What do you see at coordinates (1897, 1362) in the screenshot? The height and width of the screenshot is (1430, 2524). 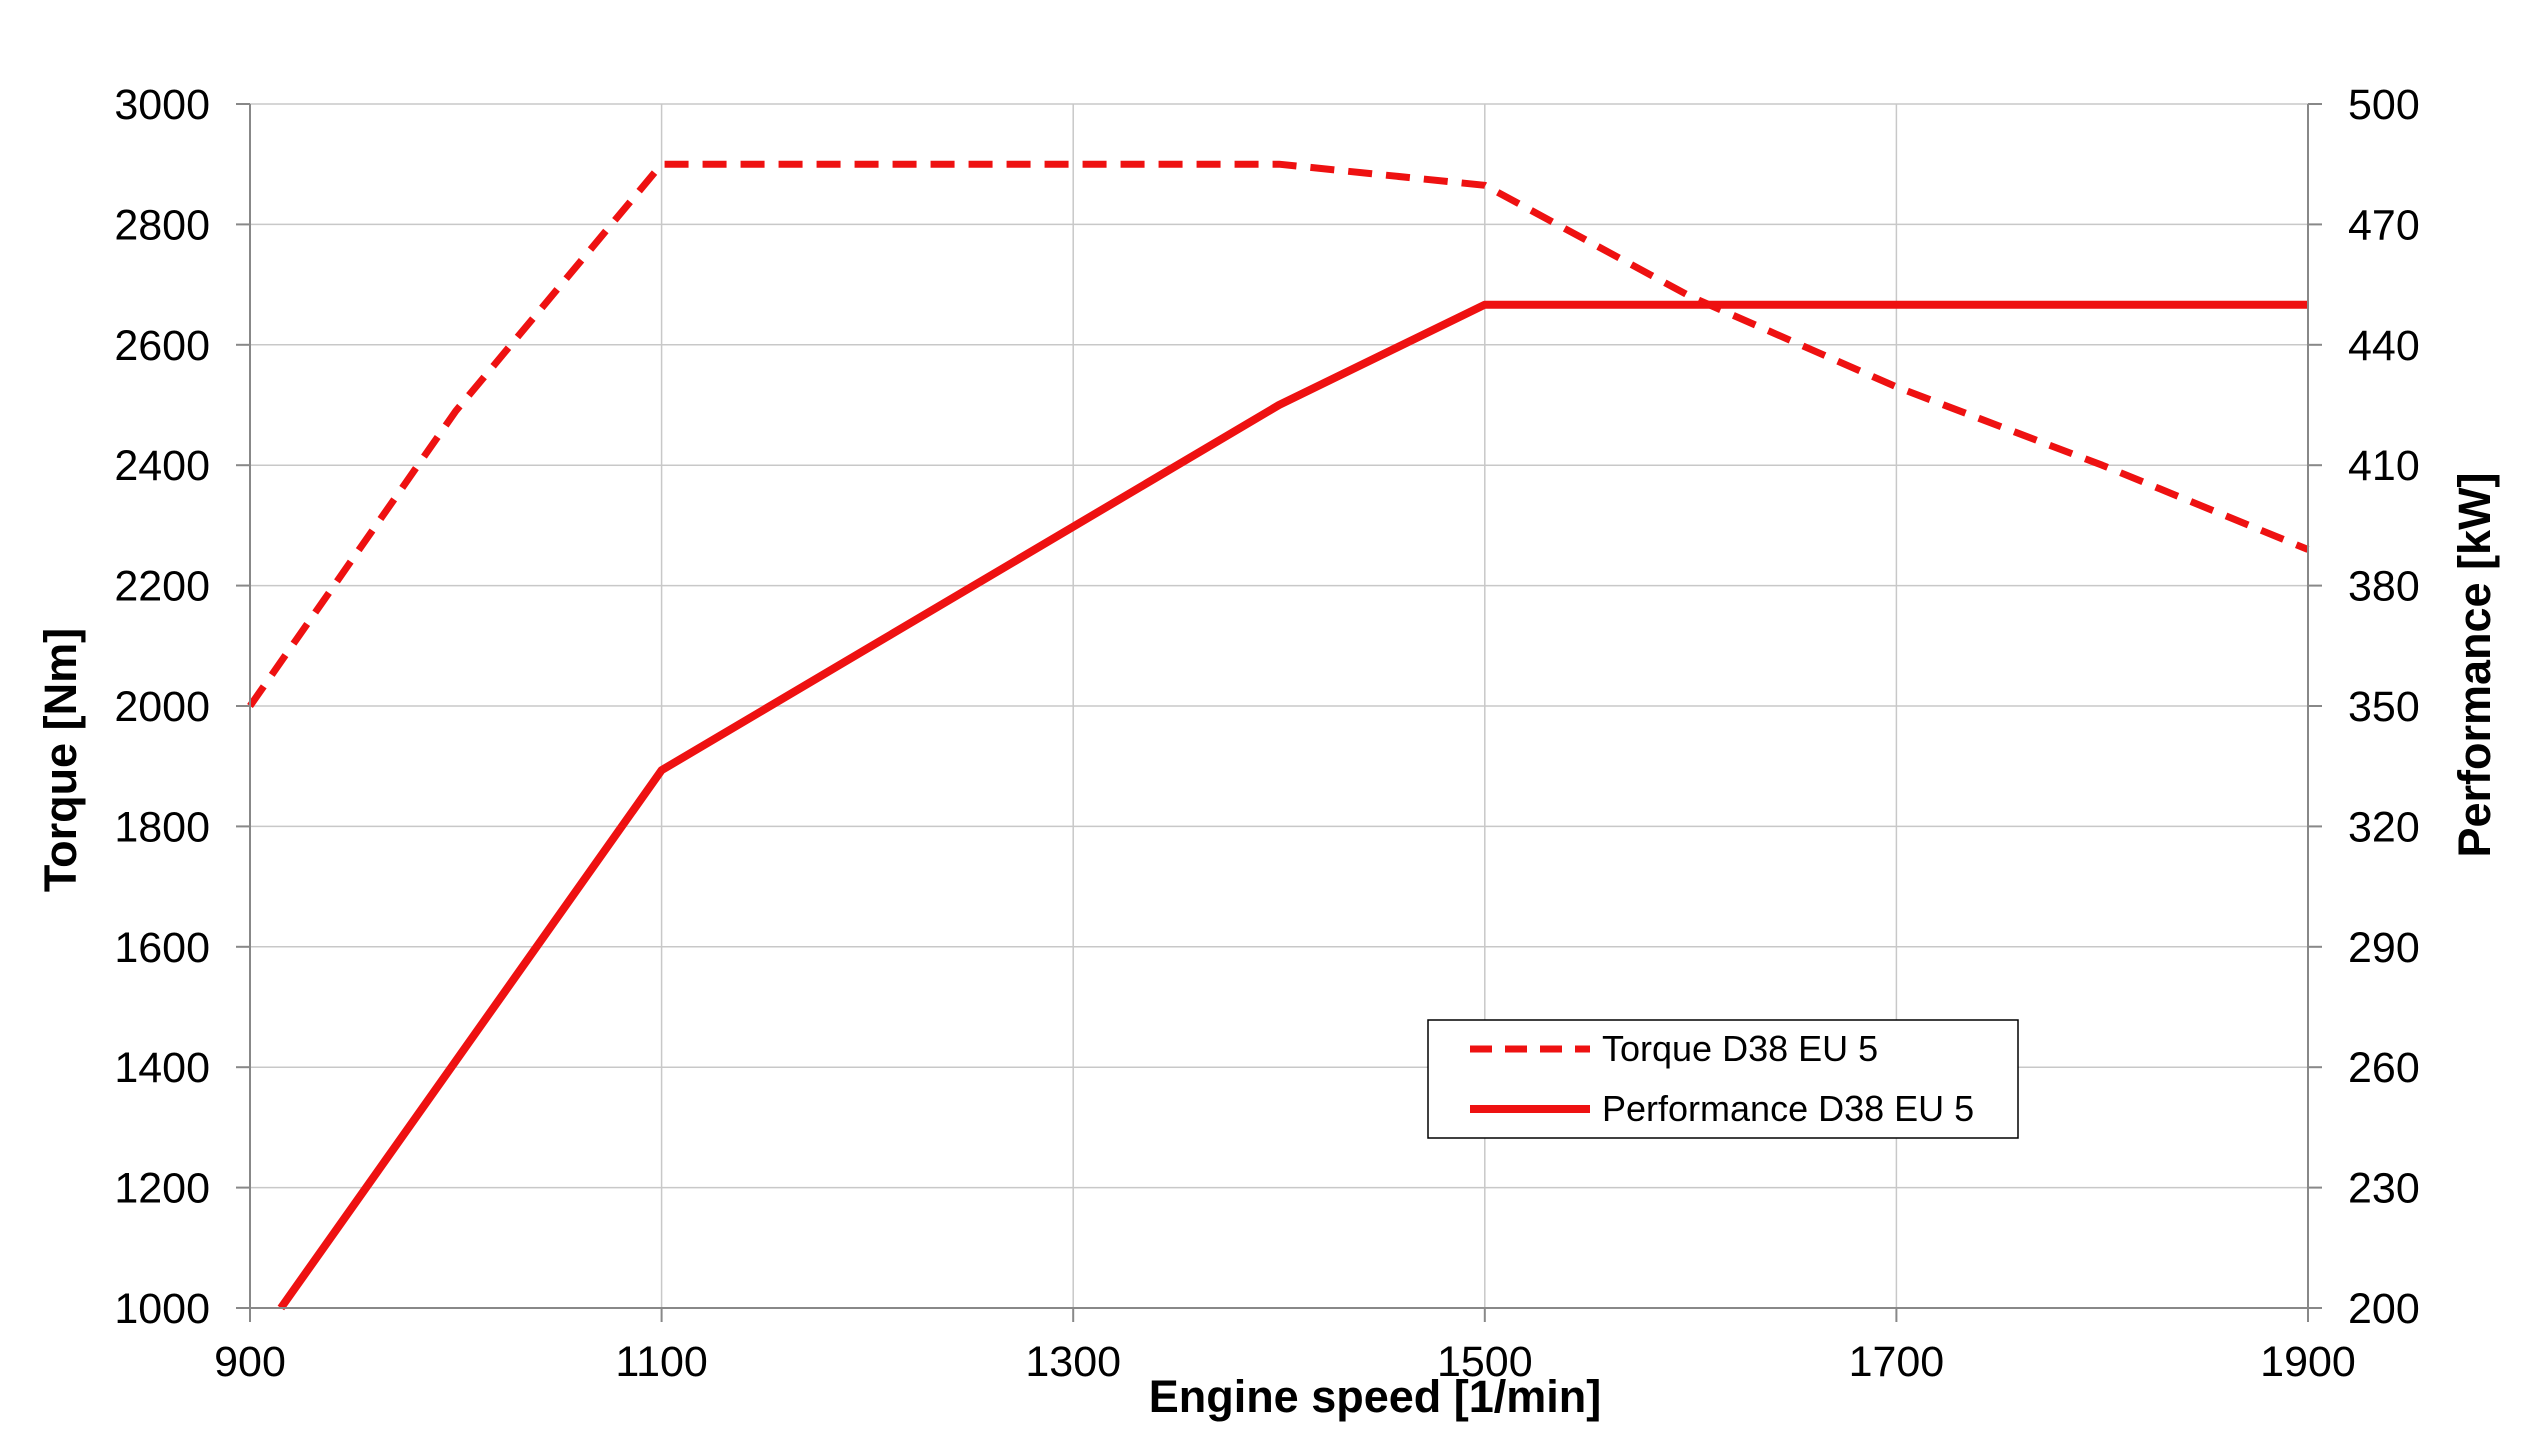 I see `x-tick-label: 1700` at bounding box center [1897, 1362].